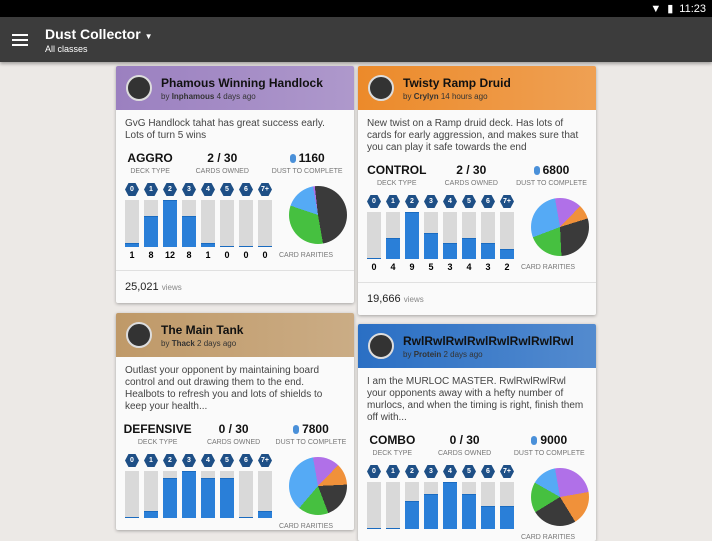  Describe the element at coordinates (307, 171) in the screenshot. I see `dust-label: DUST TO COMPLETE` at that location.